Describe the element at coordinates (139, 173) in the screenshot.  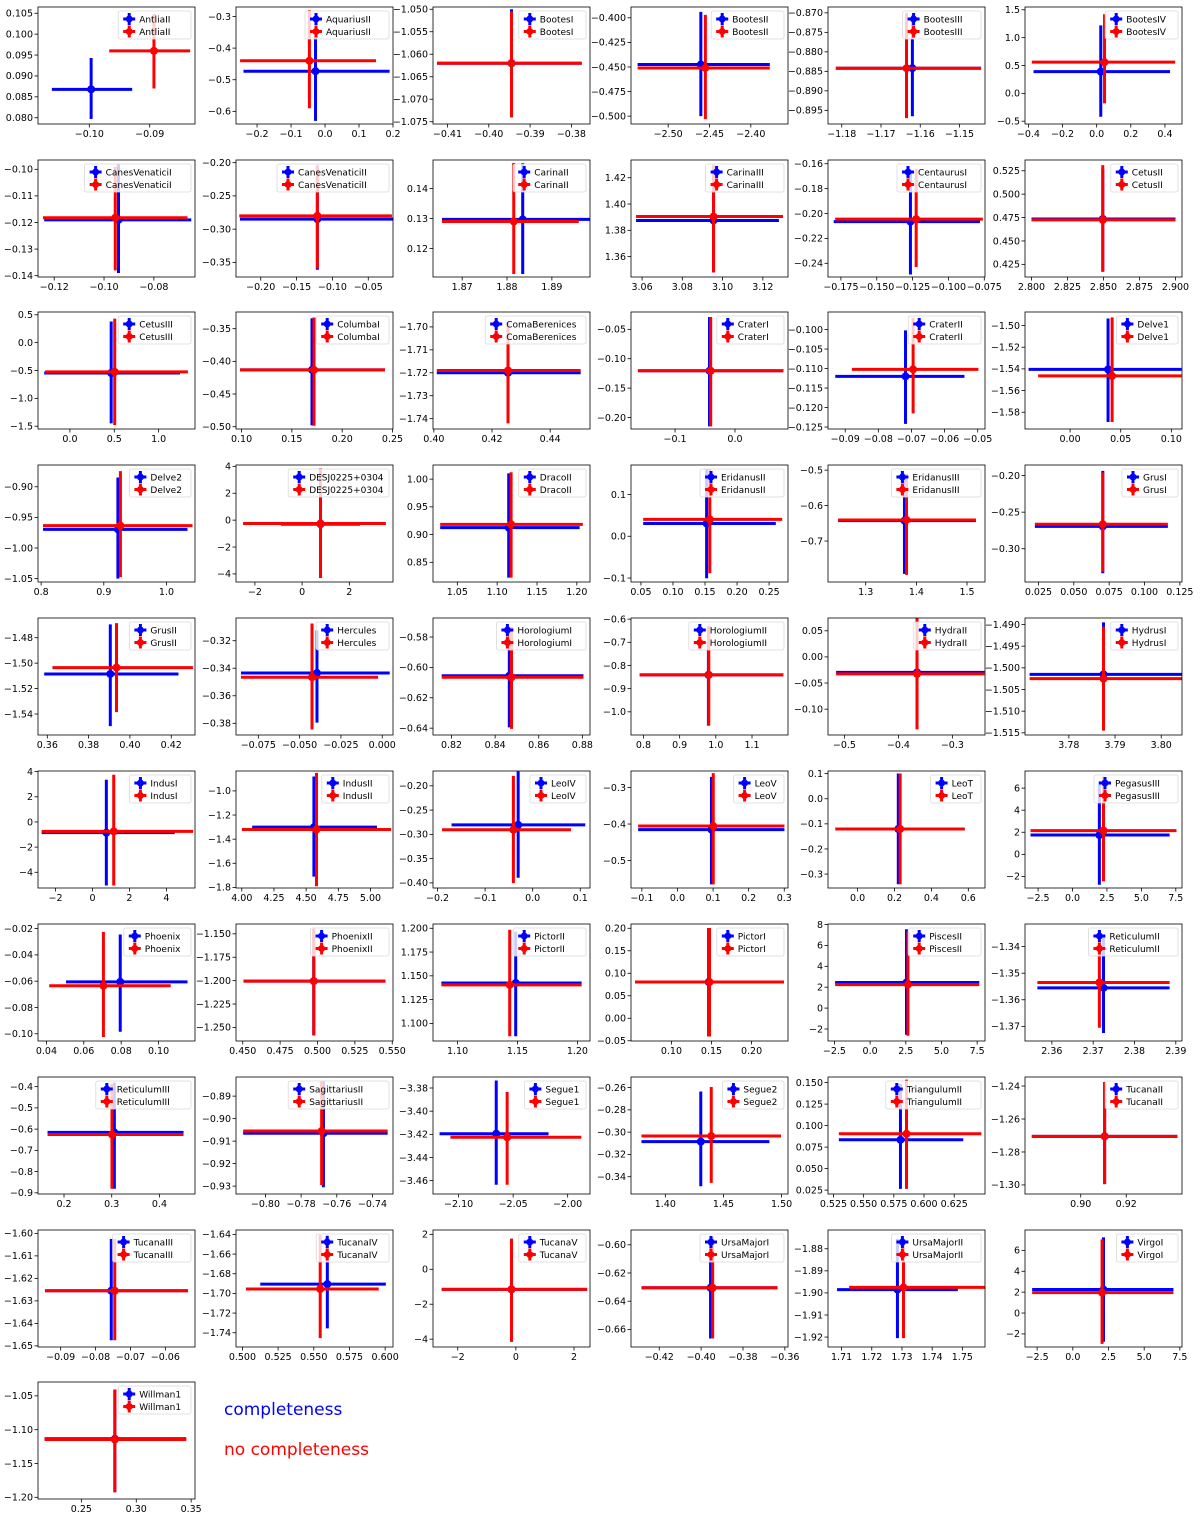
I see `legend-label: CanesVenaticiI` at that location.